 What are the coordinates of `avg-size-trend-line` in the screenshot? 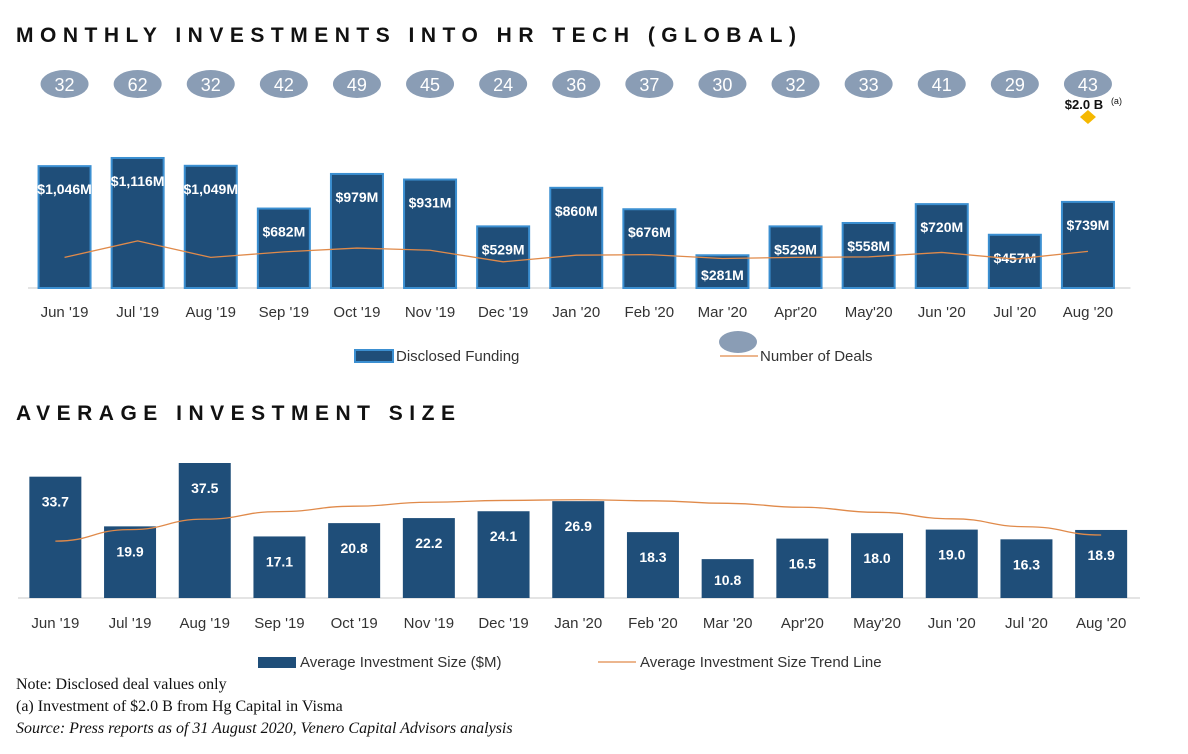 It's located at (578, 520).